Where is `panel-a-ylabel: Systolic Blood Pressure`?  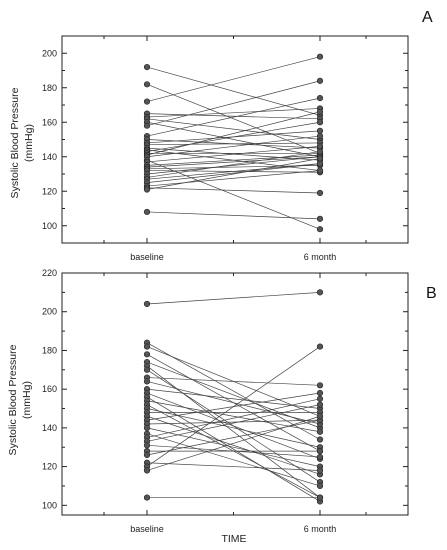
panel-a-ylabel: Systolic Blood Pressure is located at coordinates (15, 142).